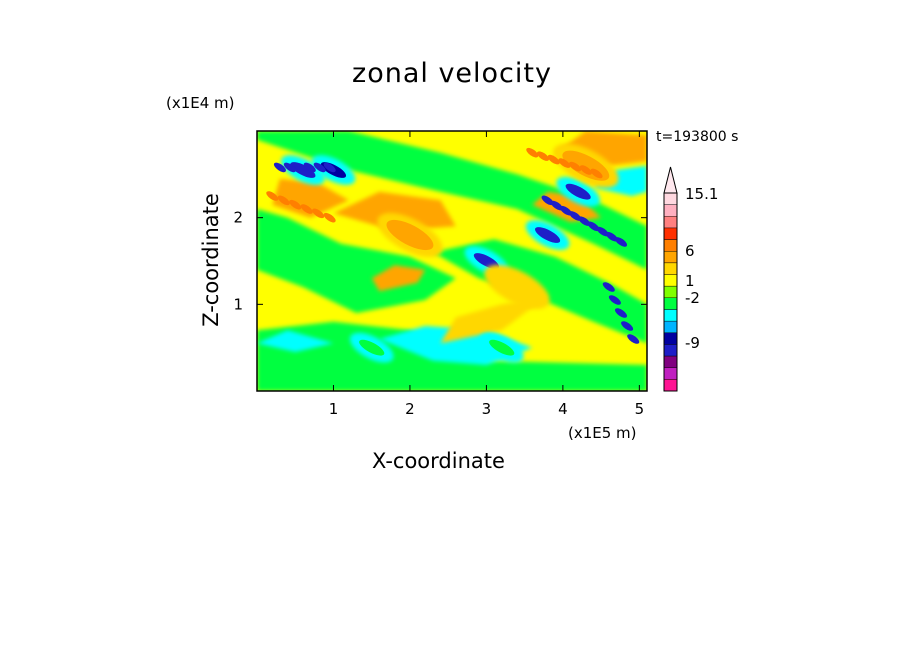 This screenshot has width=904, height=654. I want to click on x-axis-label: X-coordinate, so click(438, 461).